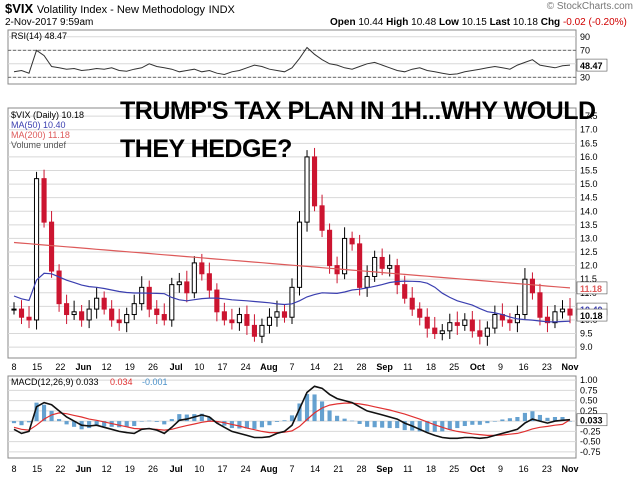 Image resolution: width=639 pixels, height=480 pixels. Describe the element at coordinates (569, 469) in the screenshot. I see `macd-x-label: Nov` at that location.